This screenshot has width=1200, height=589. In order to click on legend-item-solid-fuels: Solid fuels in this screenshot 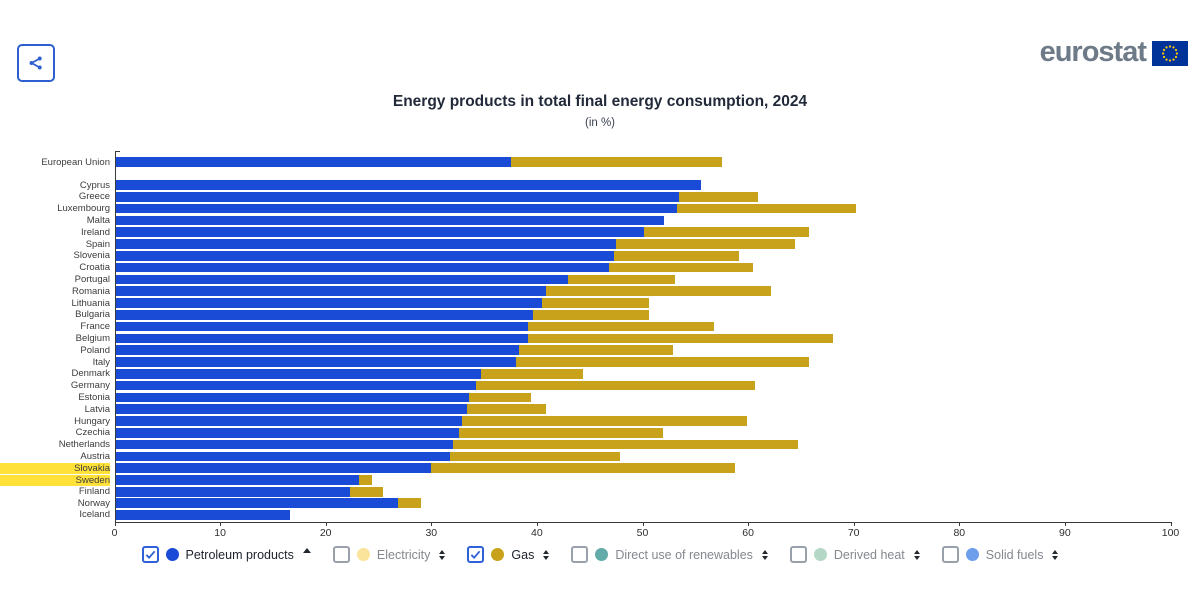, I will do `click(1000, 554)`.